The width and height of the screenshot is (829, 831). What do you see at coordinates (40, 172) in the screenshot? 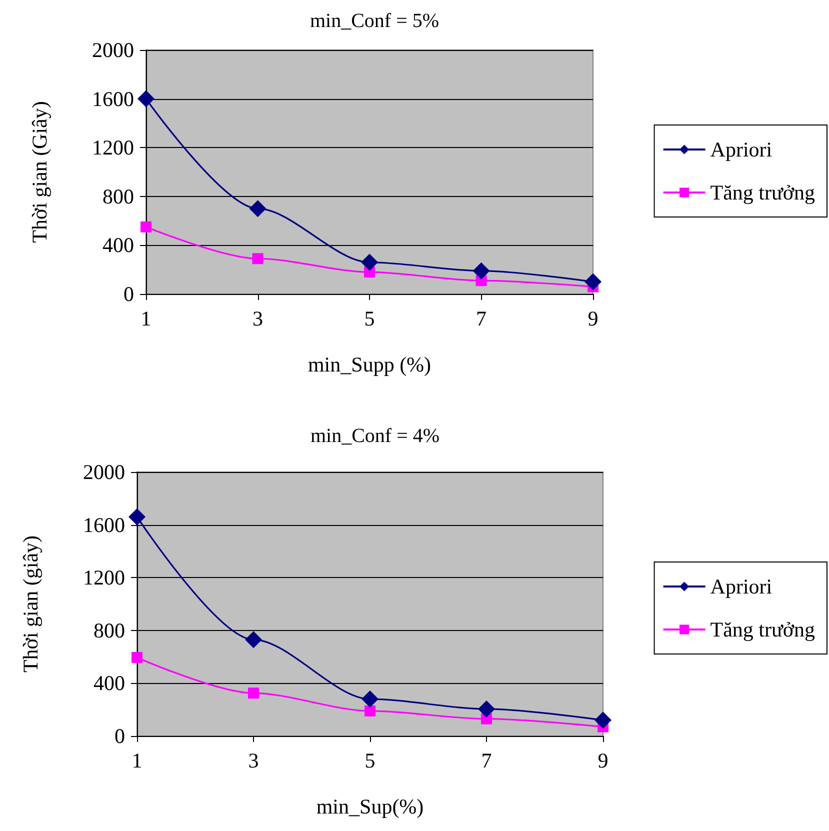
I see `y-axis-title: Thời gian (Giây)` at bounding box center [40, 172].